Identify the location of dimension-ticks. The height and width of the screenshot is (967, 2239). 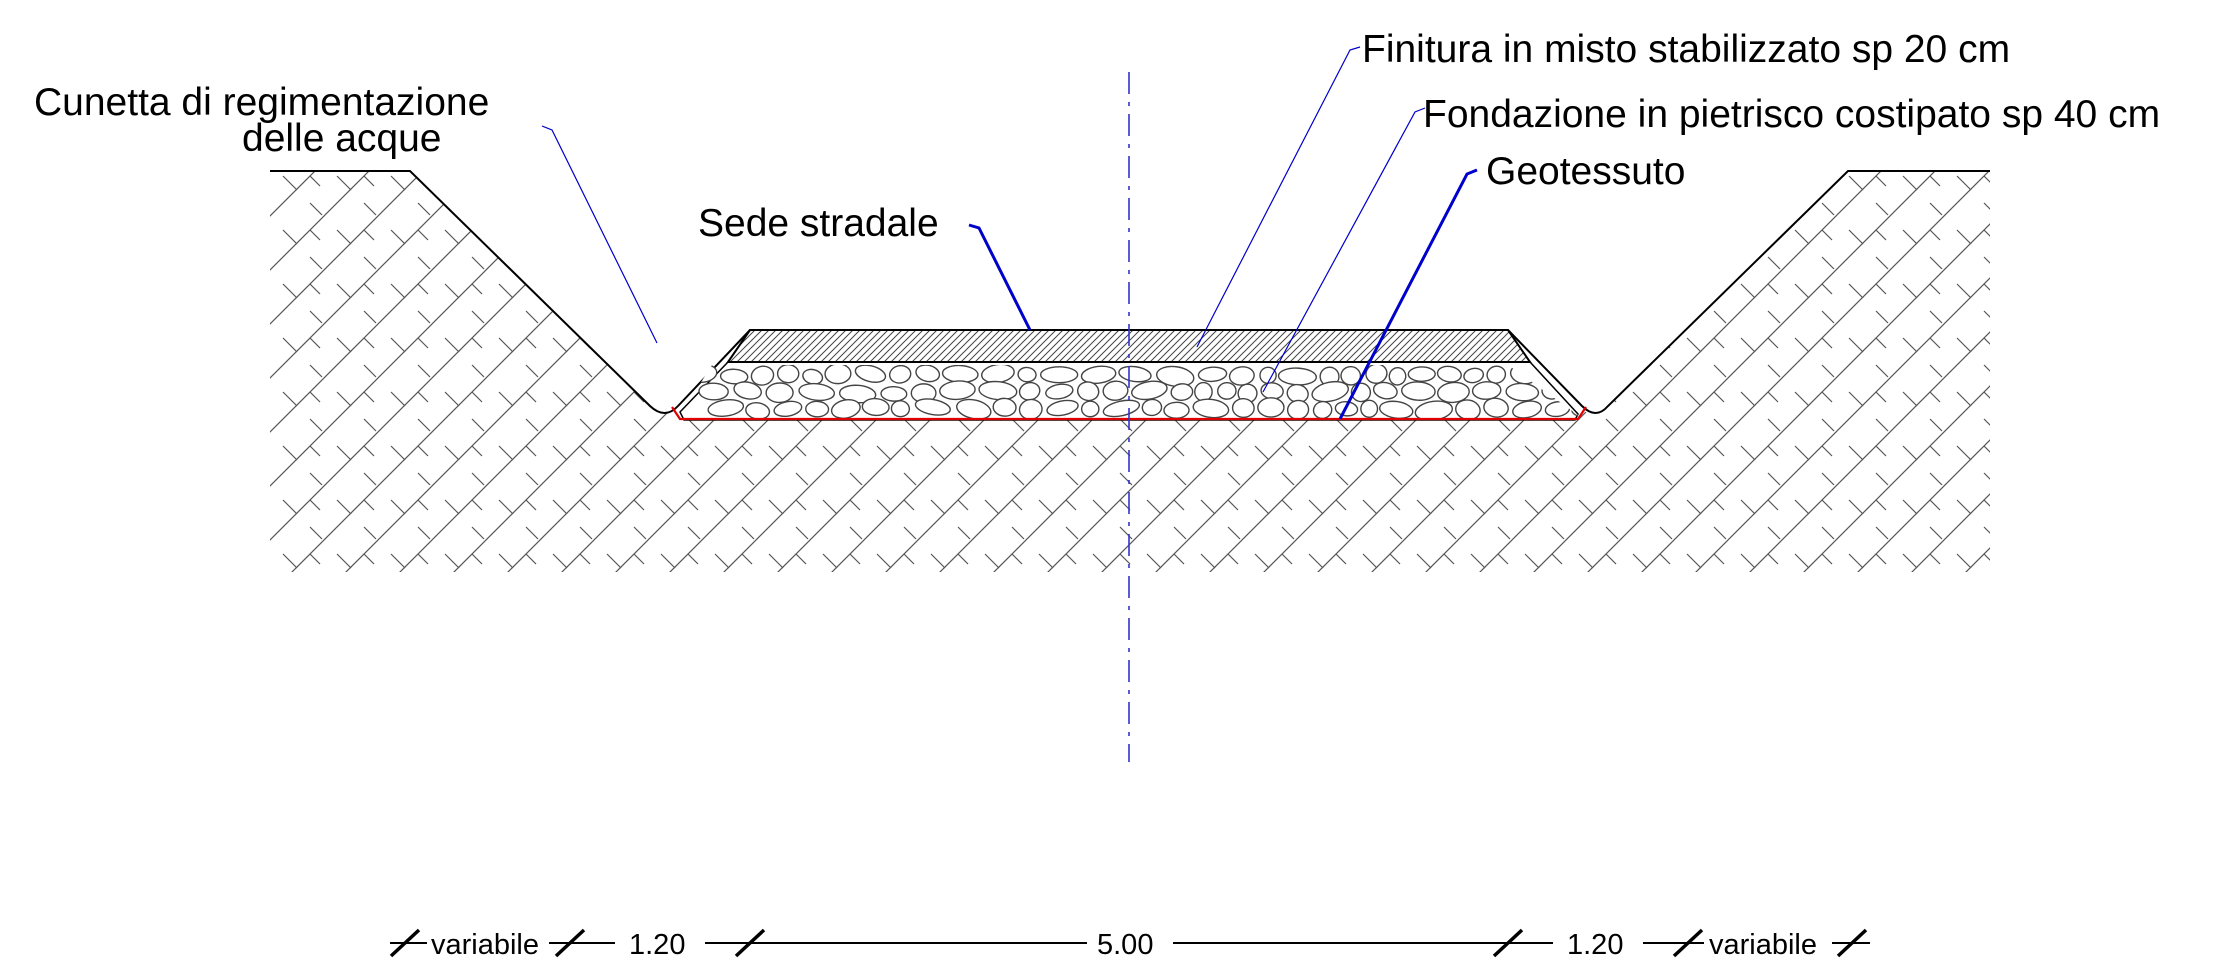
(1128, 943).